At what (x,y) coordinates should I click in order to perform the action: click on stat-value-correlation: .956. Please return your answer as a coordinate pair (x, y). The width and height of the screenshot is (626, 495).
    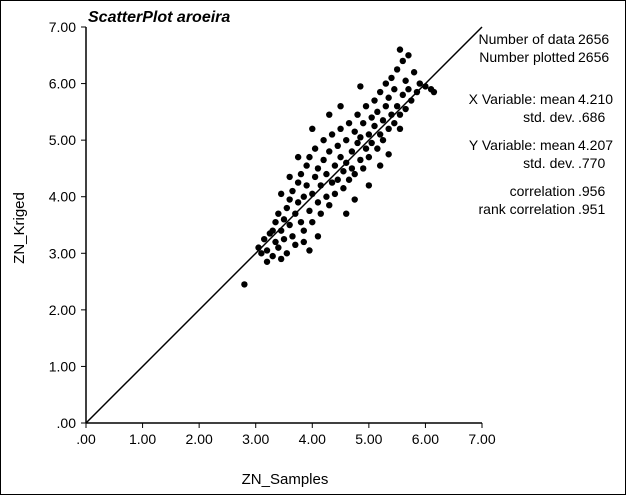
    Looking at the image, I should click on (591, 191).